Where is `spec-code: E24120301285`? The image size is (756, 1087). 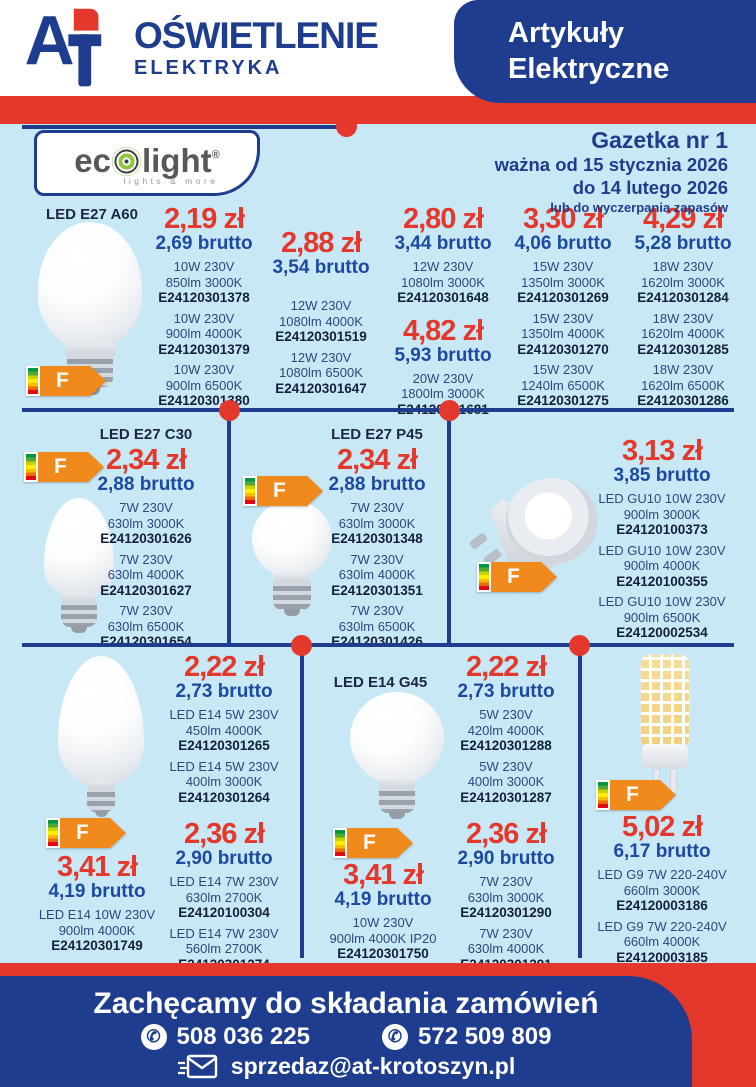 spec-code: E24120301285 is located at coordinates (683, 349).